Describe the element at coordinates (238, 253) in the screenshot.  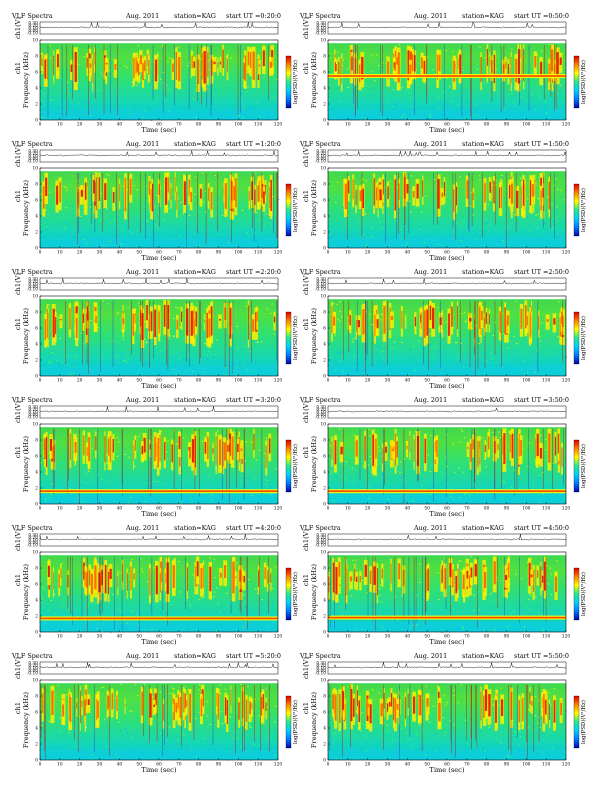
I see `time-tick-label: 100` at that location.